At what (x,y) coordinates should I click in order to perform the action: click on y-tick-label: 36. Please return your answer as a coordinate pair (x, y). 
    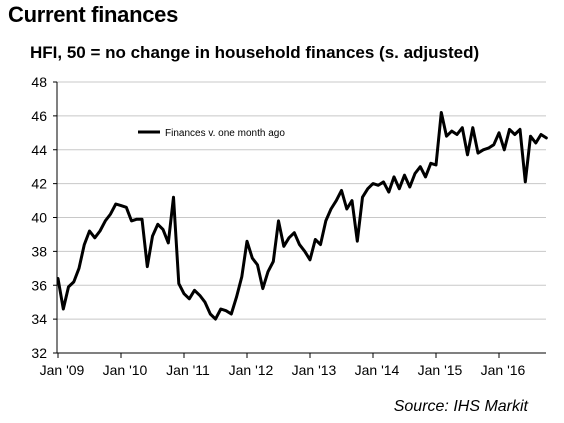
    Looking at the image, I should click on (39, 285).